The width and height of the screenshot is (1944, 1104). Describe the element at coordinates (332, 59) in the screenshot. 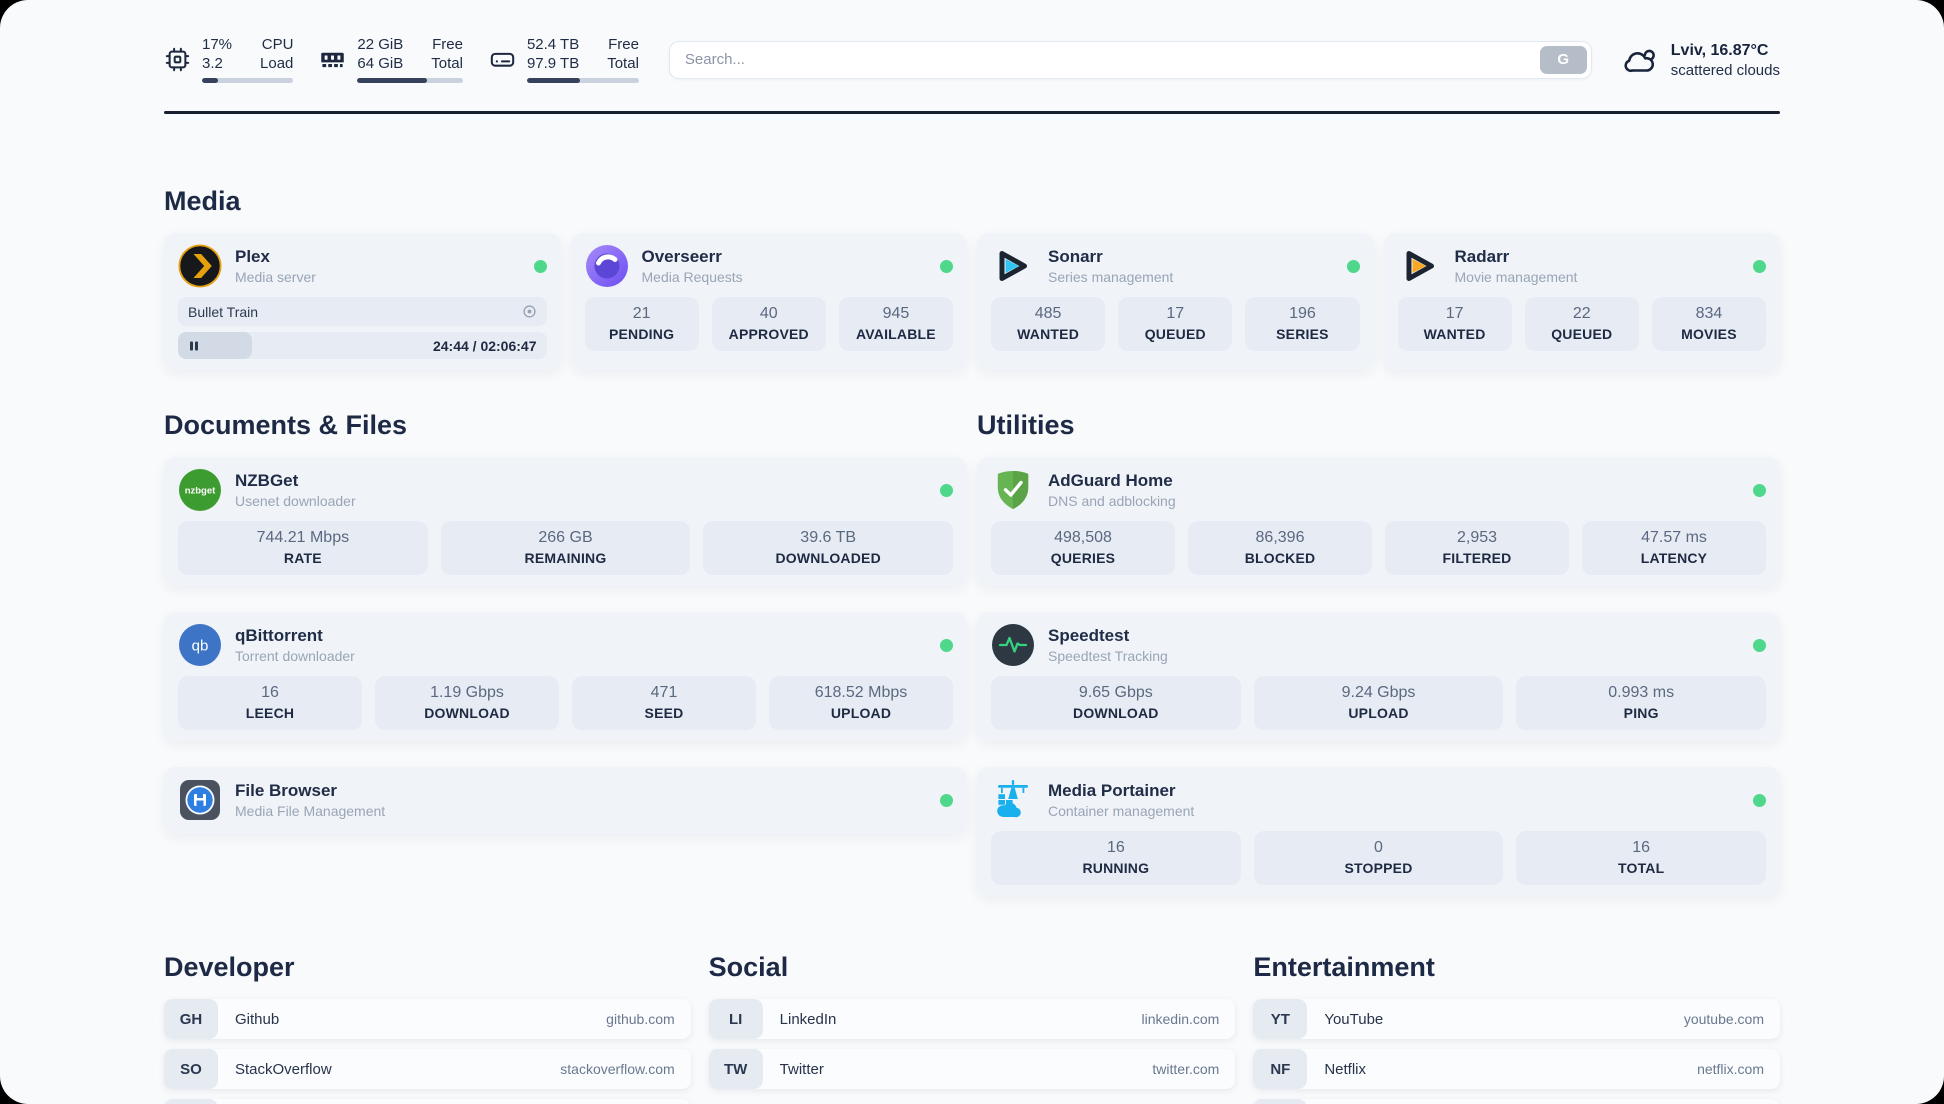

I see `ram-icon` at that location.